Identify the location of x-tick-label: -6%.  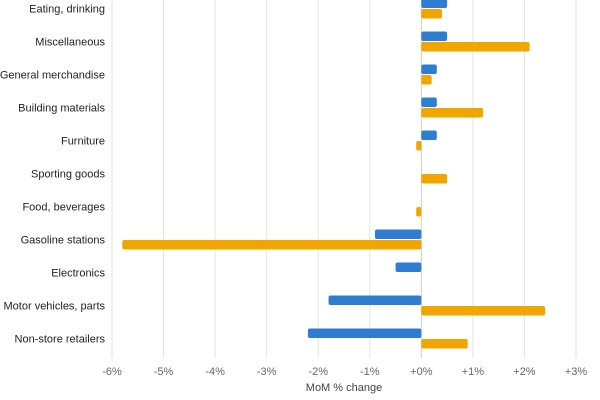
(112, 372).